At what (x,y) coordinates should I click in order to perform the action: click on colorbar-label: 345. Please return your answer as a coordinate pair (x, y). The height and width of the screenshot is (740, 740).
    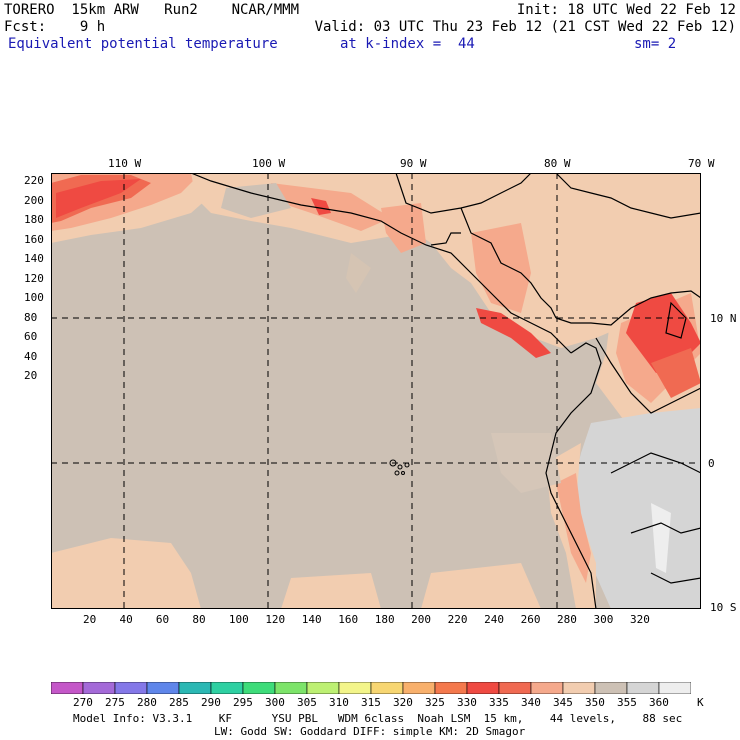
    Looking at the image, I should click on (563, 702).